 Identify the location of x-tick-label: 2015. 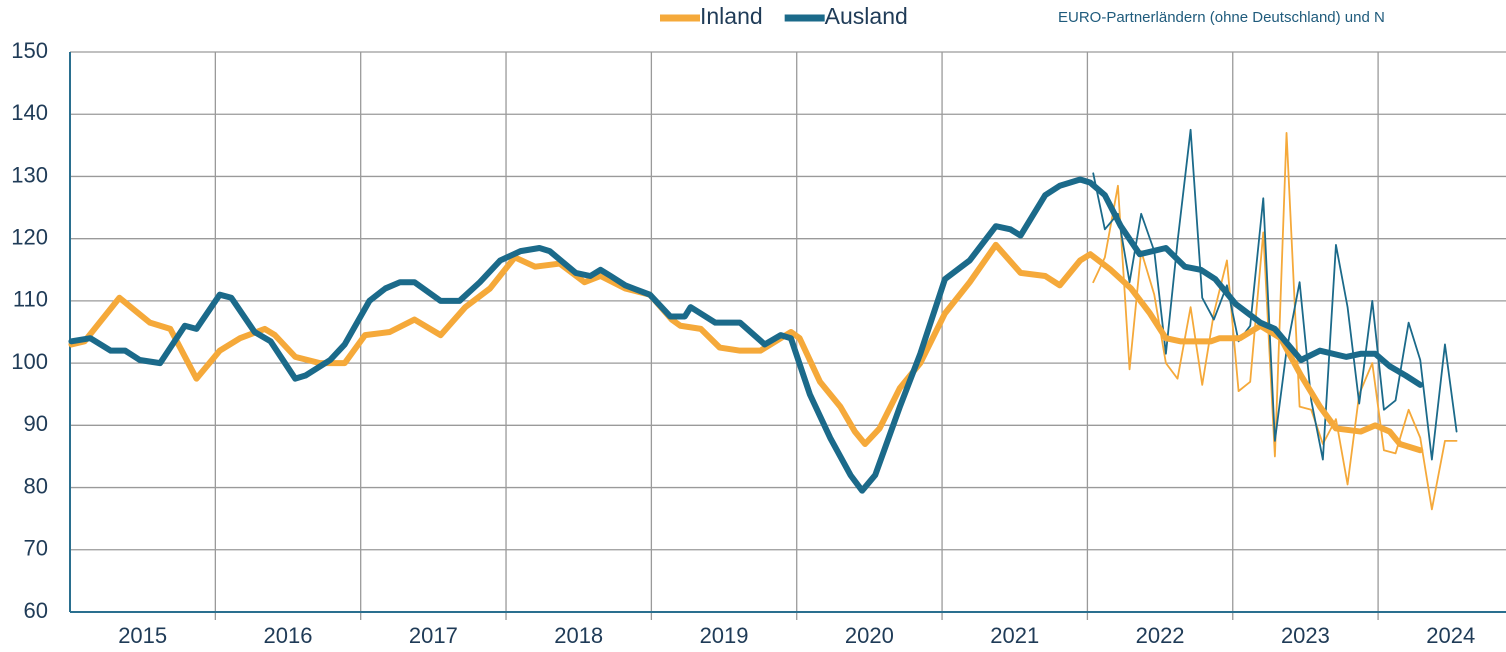
(142, 635).